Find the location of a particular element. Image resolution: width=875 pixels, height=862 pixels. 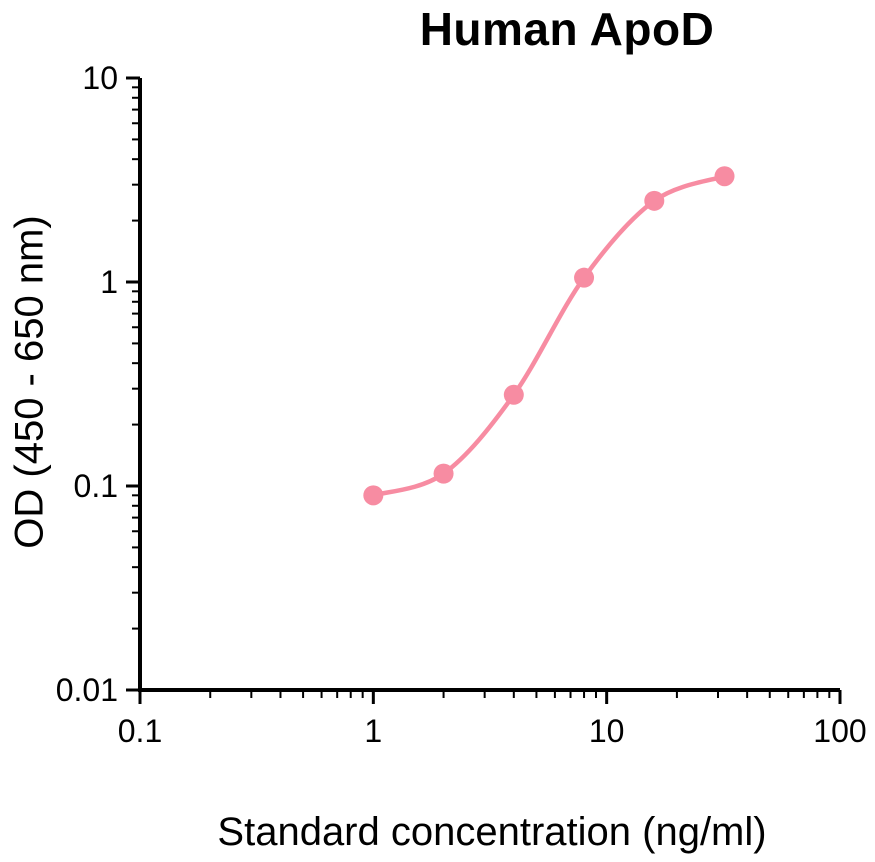

y-tick-label: 0.1 is located at coordinates (96, 486).